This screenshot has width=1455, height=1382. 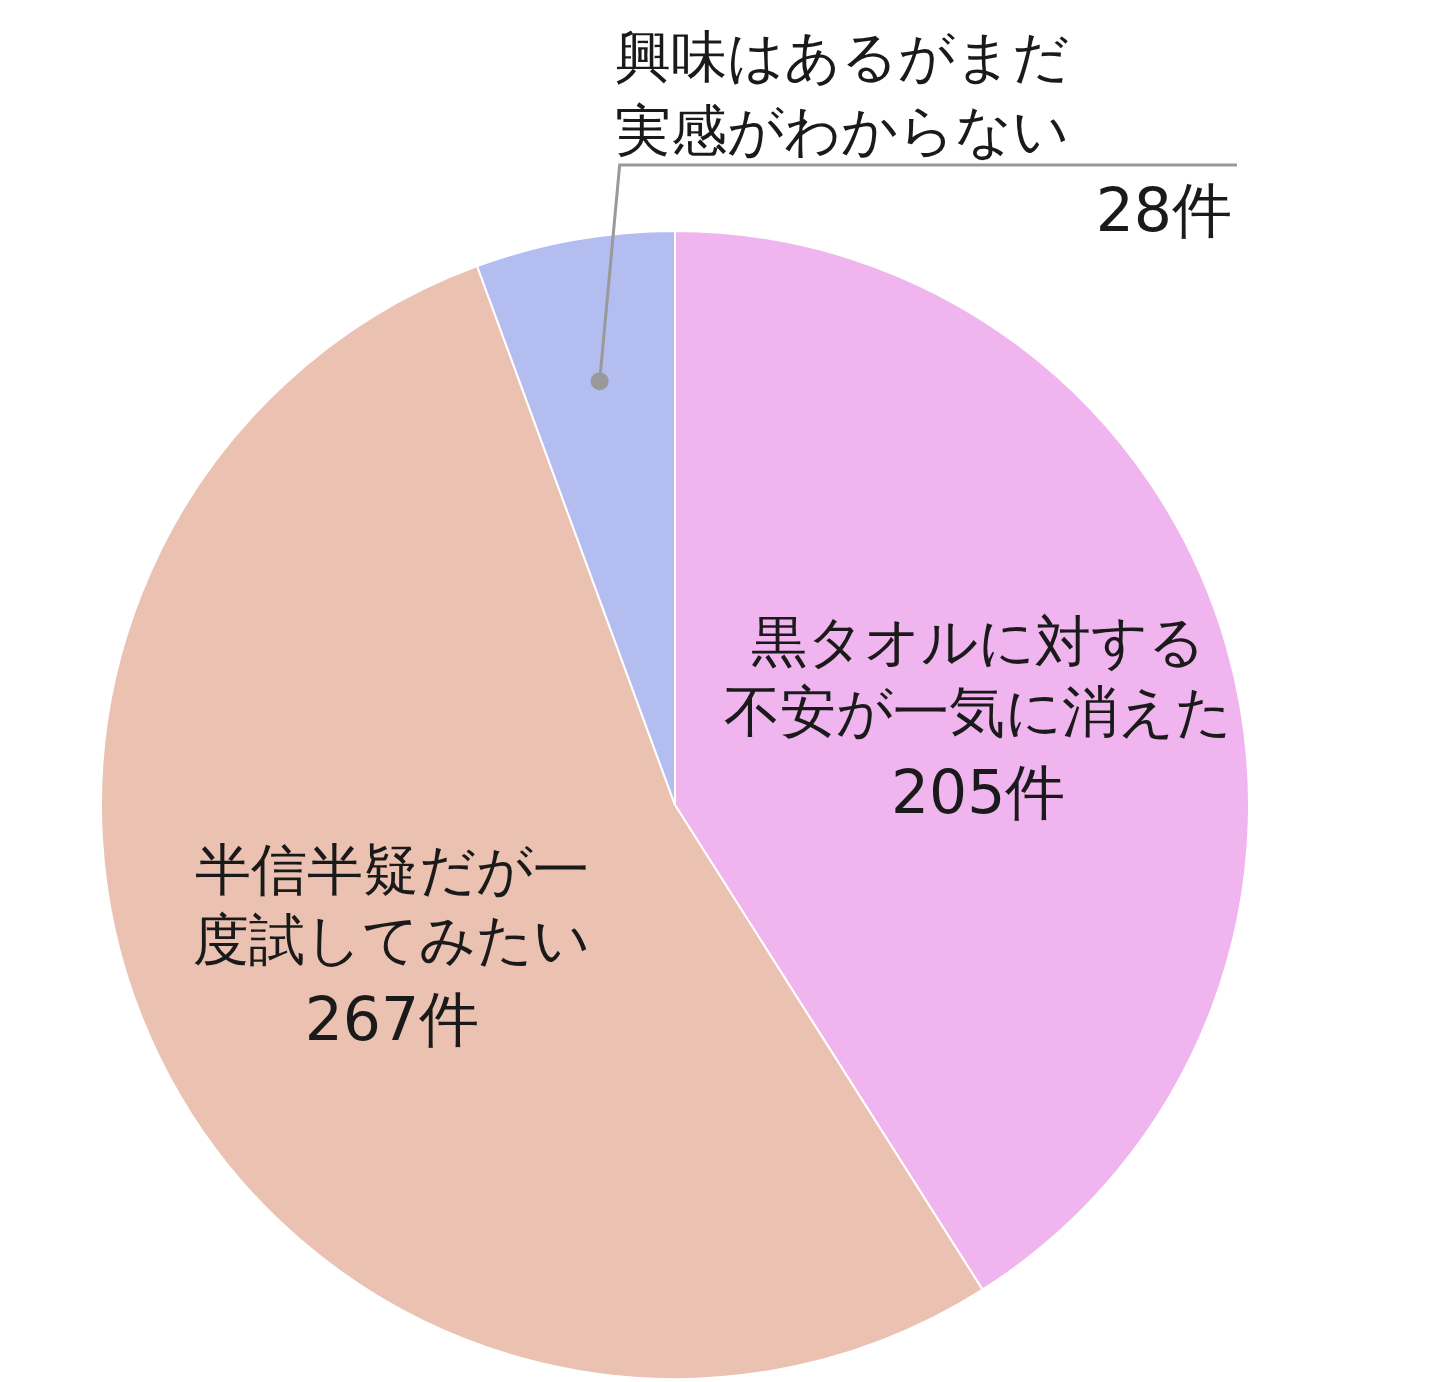 I want to click on slice-label: 興味はあるがまだ実感がわからない, so click(x=841, y=93).